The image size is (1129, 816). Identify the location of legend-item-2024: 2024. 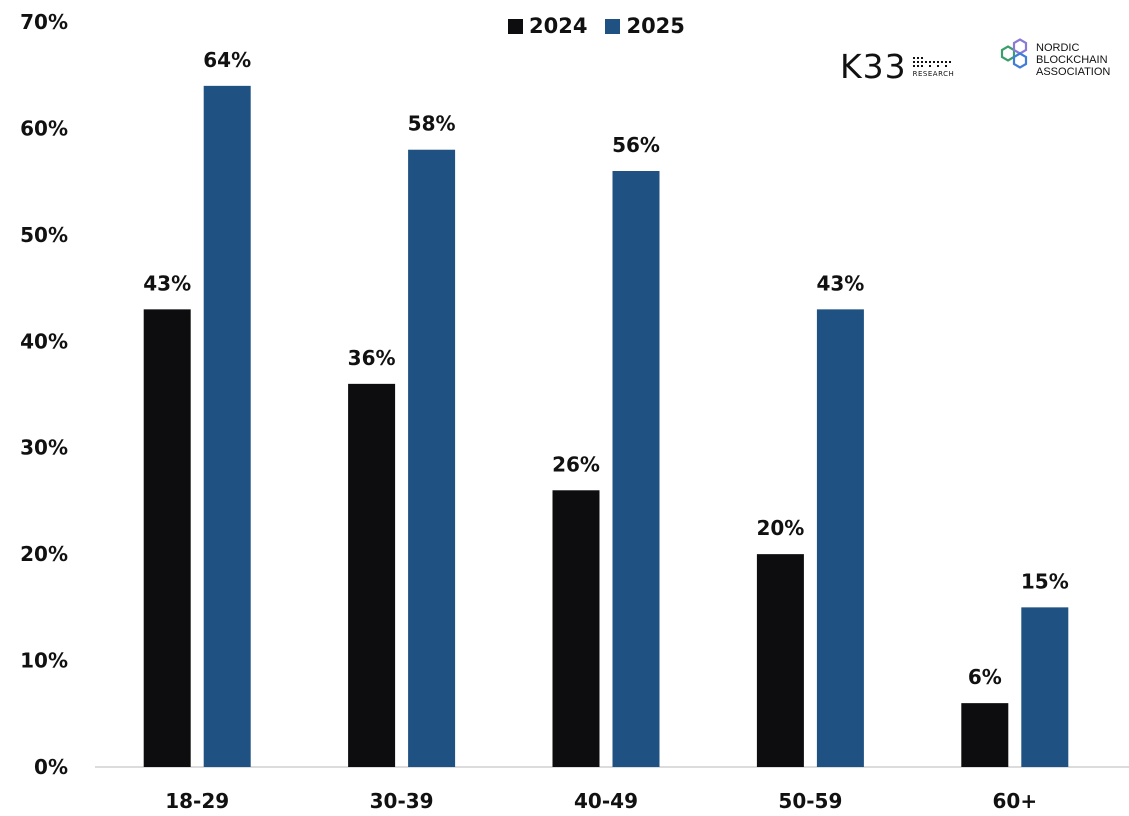
(547, 26).